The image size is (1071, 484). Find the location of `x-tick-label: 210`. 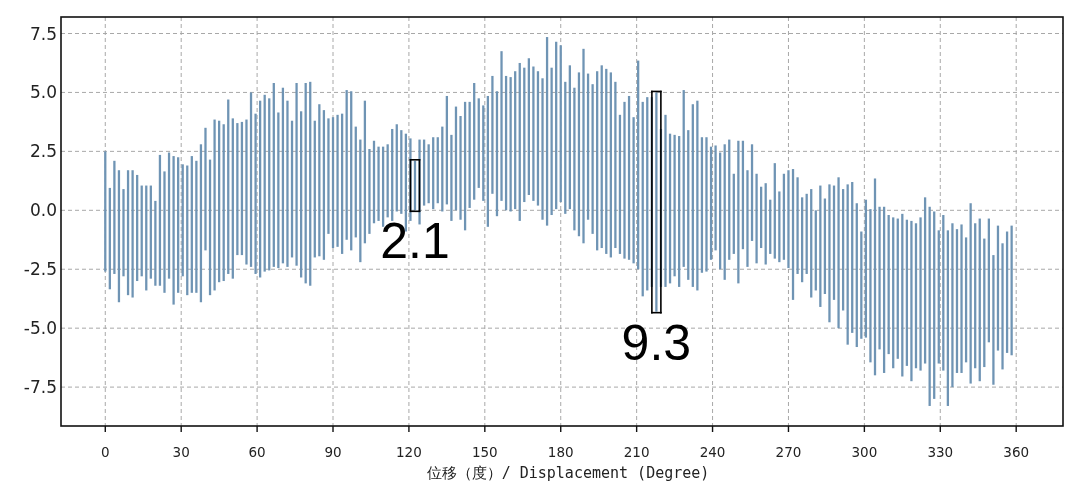

x-tick-label: 210 is located at coordinates (636, 452).